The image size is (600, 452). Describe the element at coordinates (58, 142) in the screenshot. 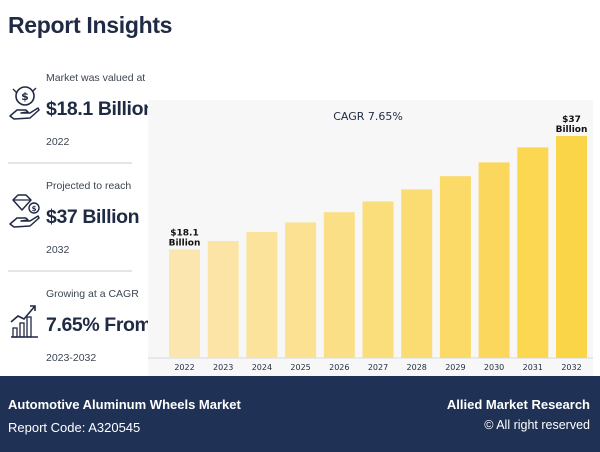

I see `stat-year: 2022` at that location.